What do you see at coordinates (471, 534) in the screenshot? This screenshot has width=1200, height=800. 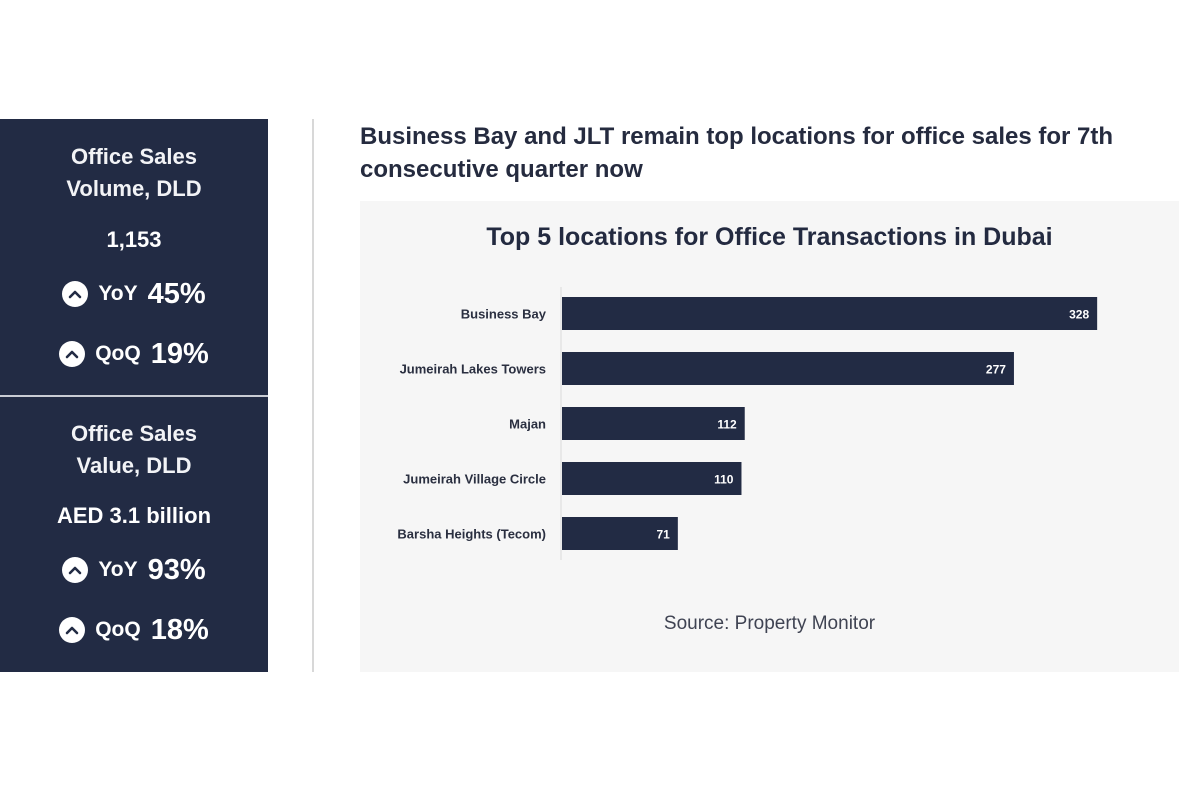 I see `category-tick-label: Barsha Heights (Tecom)` at bounding box center [471, 534].